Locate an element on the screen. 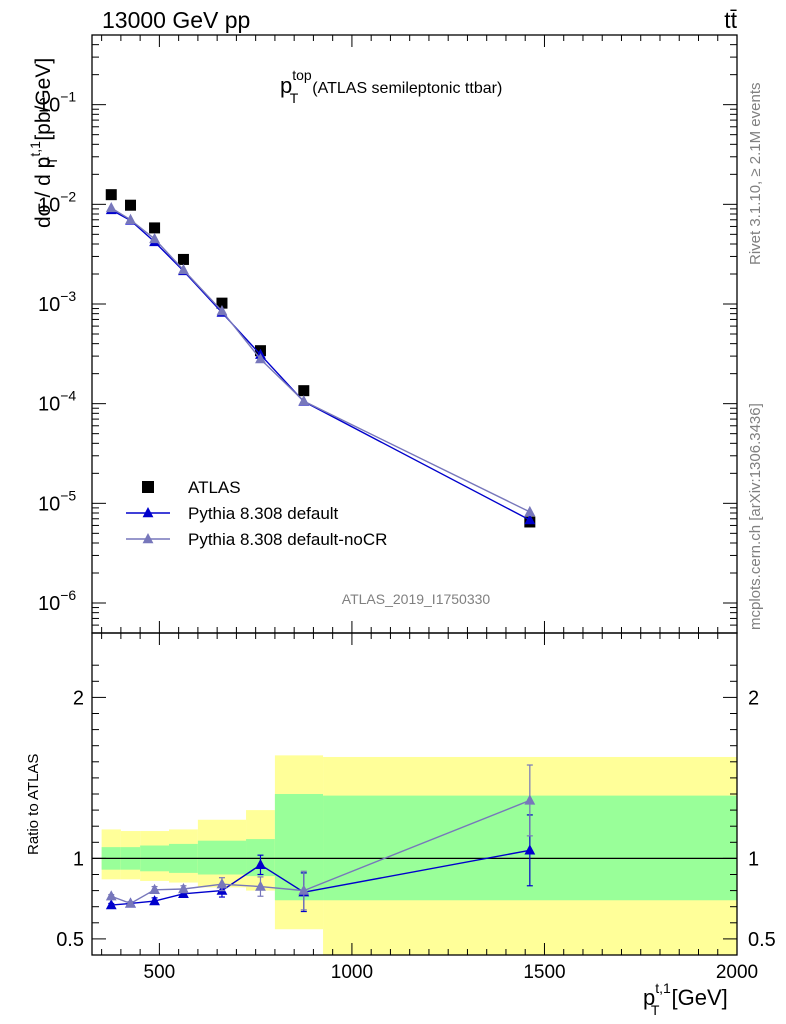 The image size is (786, 1024). y-tick-label: 10⁻¹ is located at coordinates (57, 103).